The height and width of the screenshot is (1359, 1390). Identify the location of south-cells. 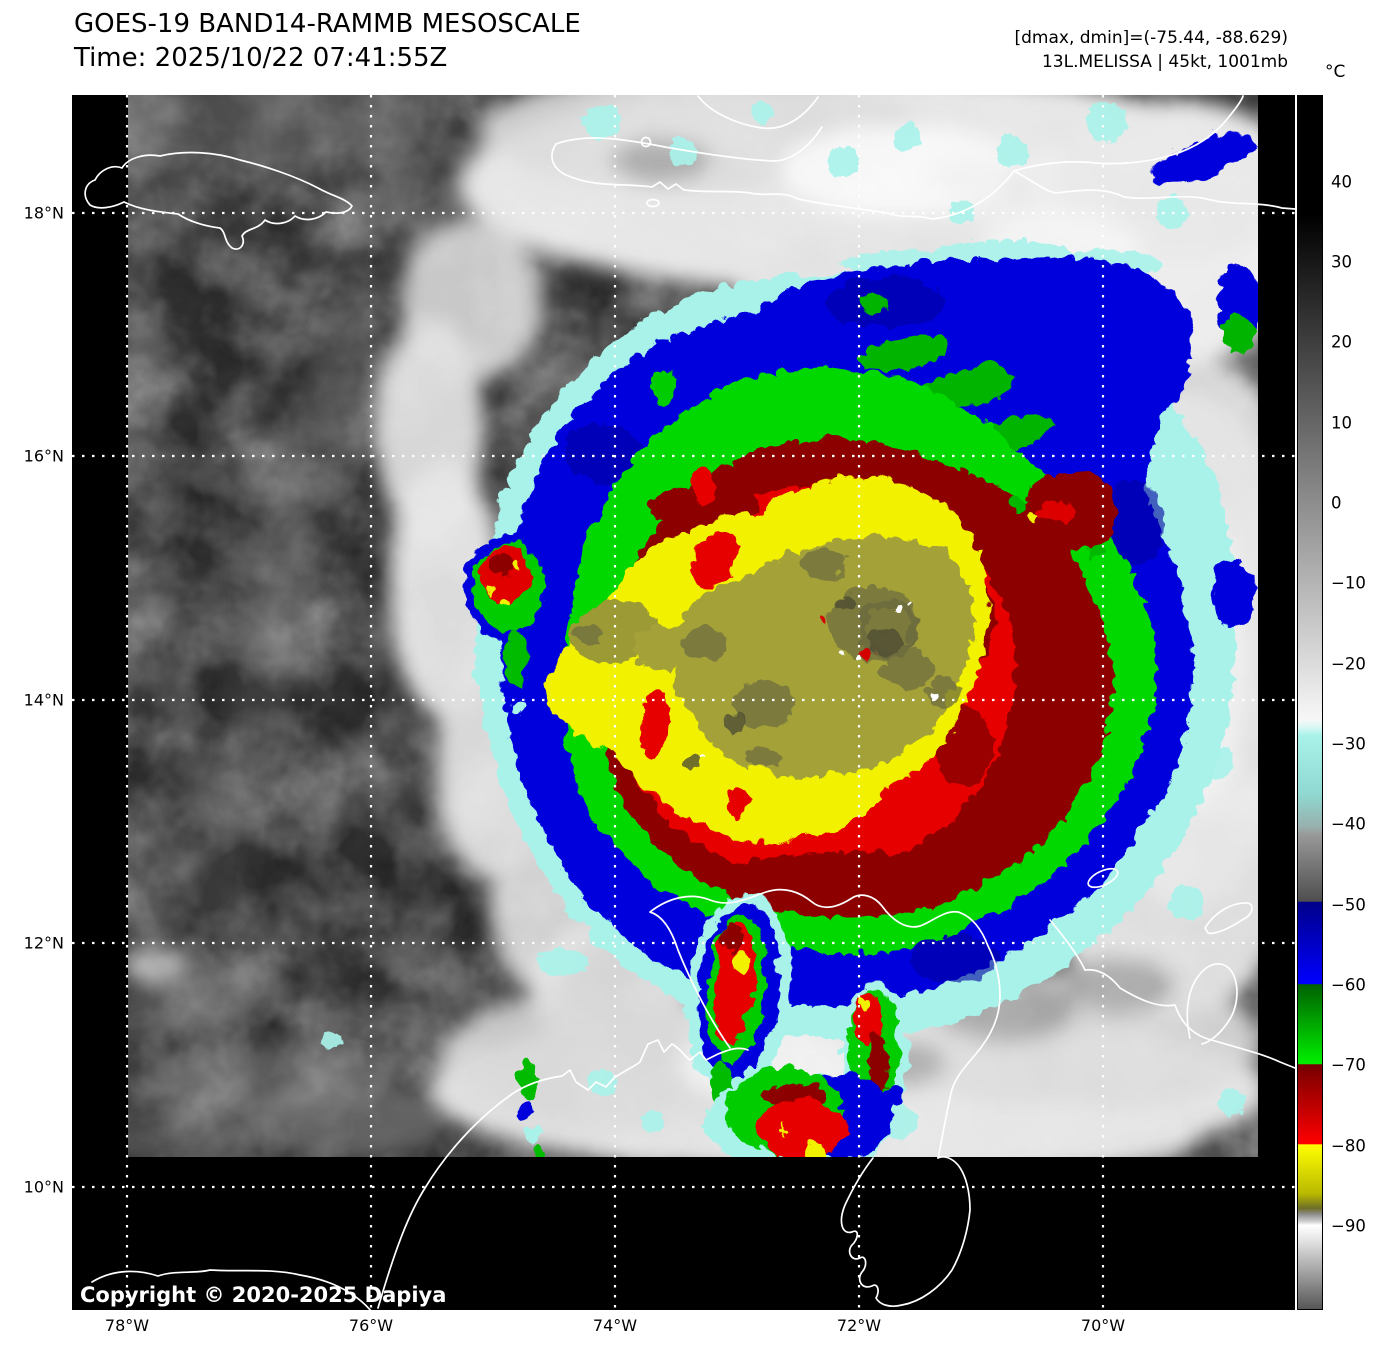
(710, 1023).